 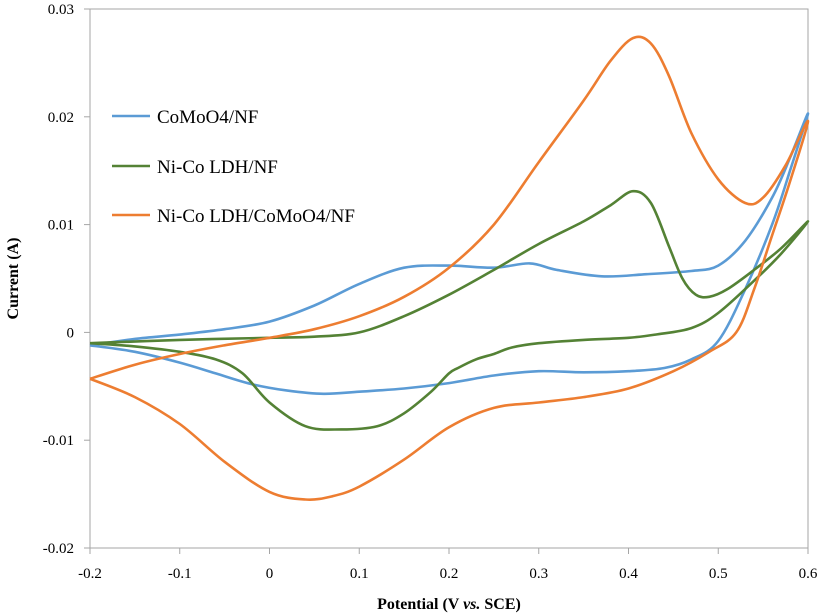 I want to click on legend: CoMoO4/NF Ni-Co LDH/NF Ni-Co LDH/CoMoO4/NF, so click(x=233, y=167).